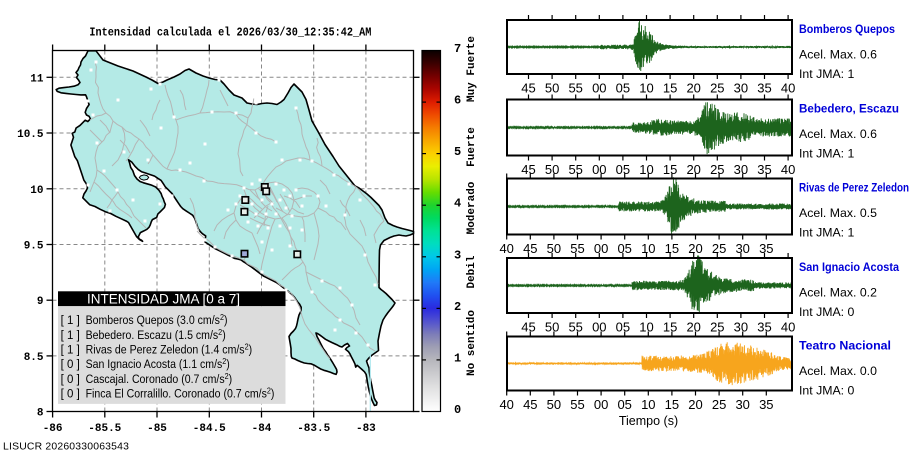 The height and width of the screenshot is (465, 910). What do you see at coordinates (40, 302) in the screenshot?
I see `svg-text: 9` at bounding box center [40, 302].